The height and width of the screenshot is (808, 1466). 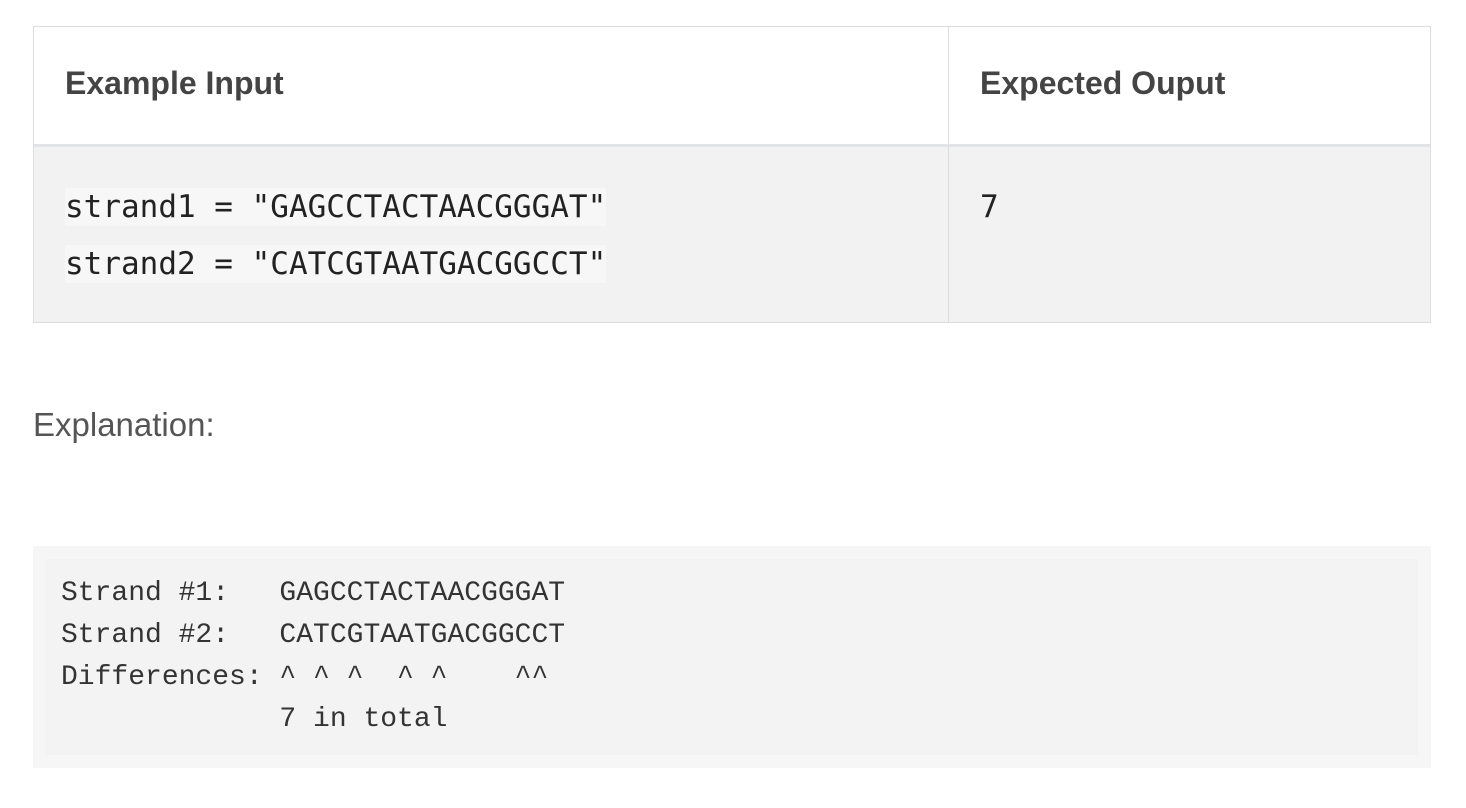 What do you see at coordinates (336, 207) in the screenshot?
I see `inline-code: strand1 = "GAGCCTACTAACGGGAT"` at bounding box center [336, 207].